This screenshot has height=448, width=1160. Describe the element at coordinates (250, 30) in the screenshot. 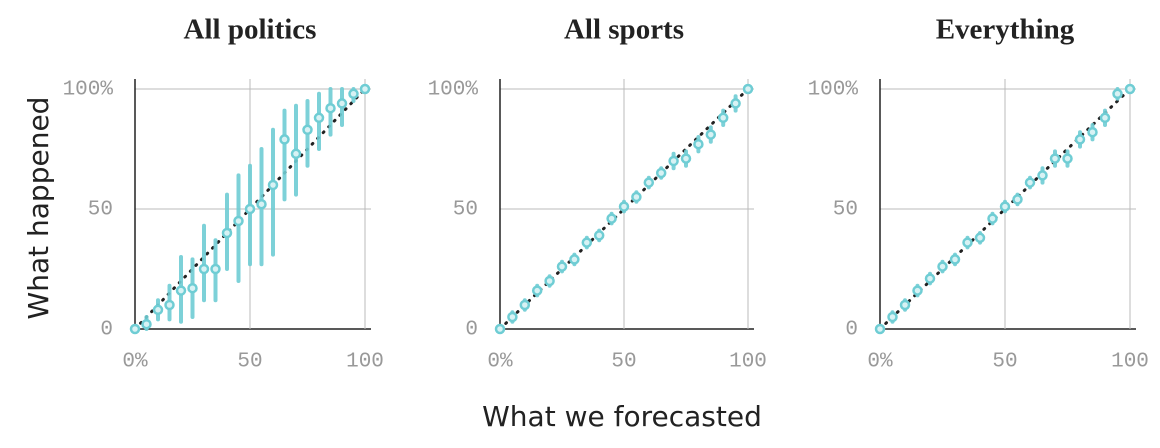

I see `chart-title: All politics` at that location.